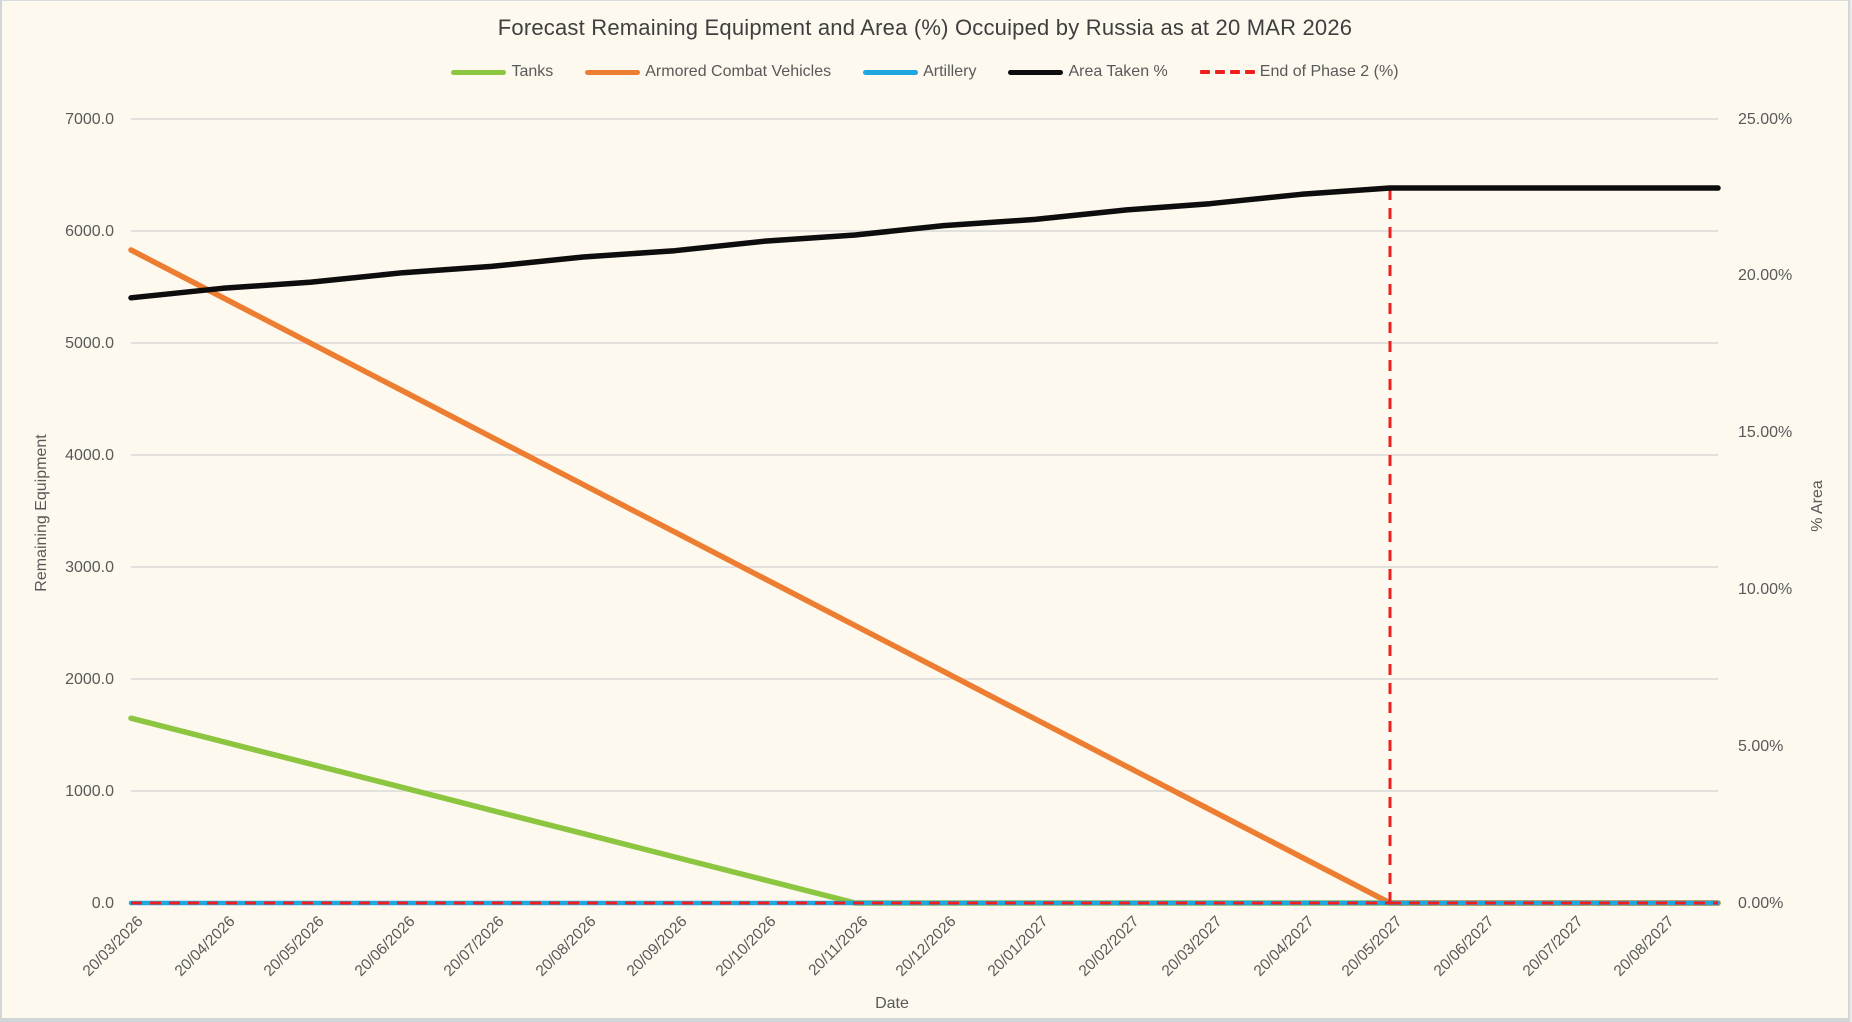 The image size is (1852, 1022). What do you see at coordinates (41, 513) in the screenshot?
I see `y-axis-title-left: Remaining Equipment` at bounding box center [41, 513].